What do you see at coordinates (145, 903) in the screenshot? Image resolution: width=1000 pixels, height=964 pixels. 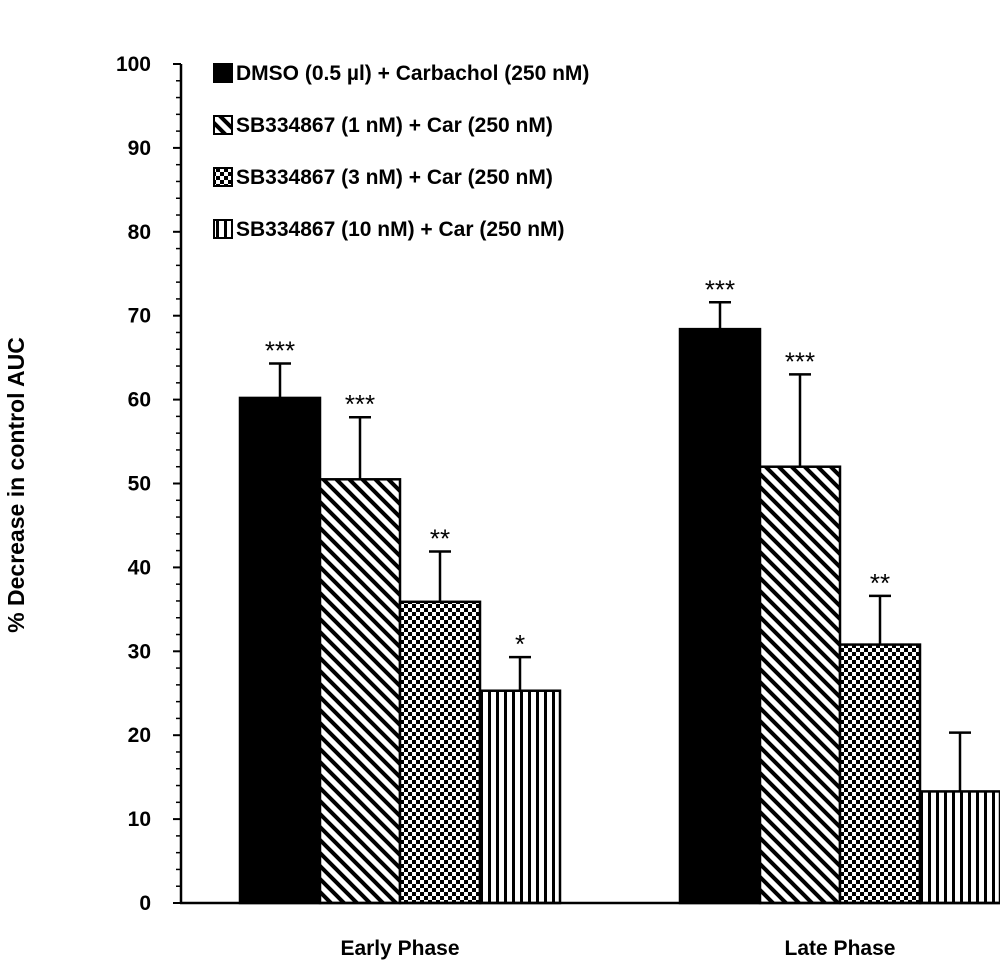 I see `y-tick-label: 0` at bounding box center [145, 903].